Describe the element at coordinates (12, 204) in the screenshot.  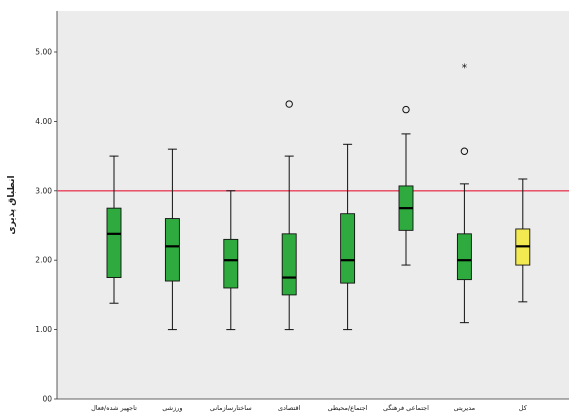
I see `y-axis-title: انطباق پذیری` at that location.